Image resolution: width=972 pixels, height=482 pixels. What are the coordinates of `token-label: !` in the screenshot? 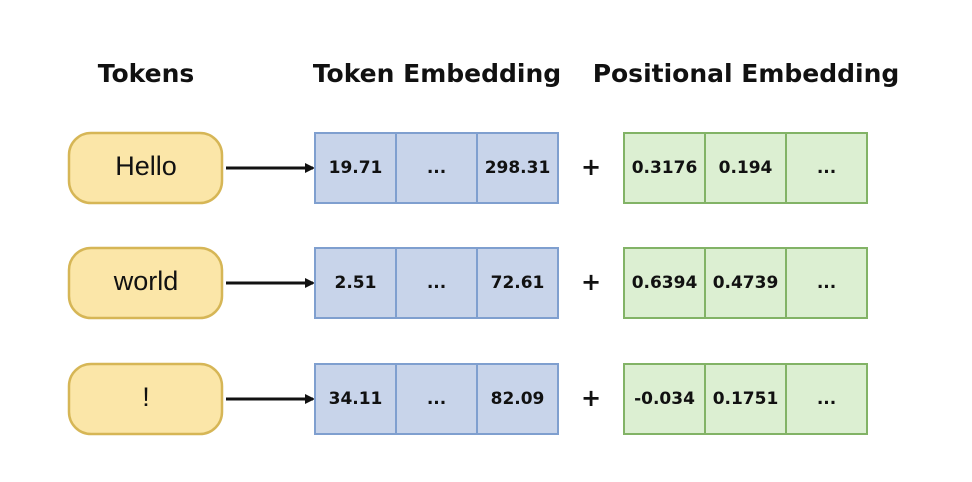 It's located at (146, 397).